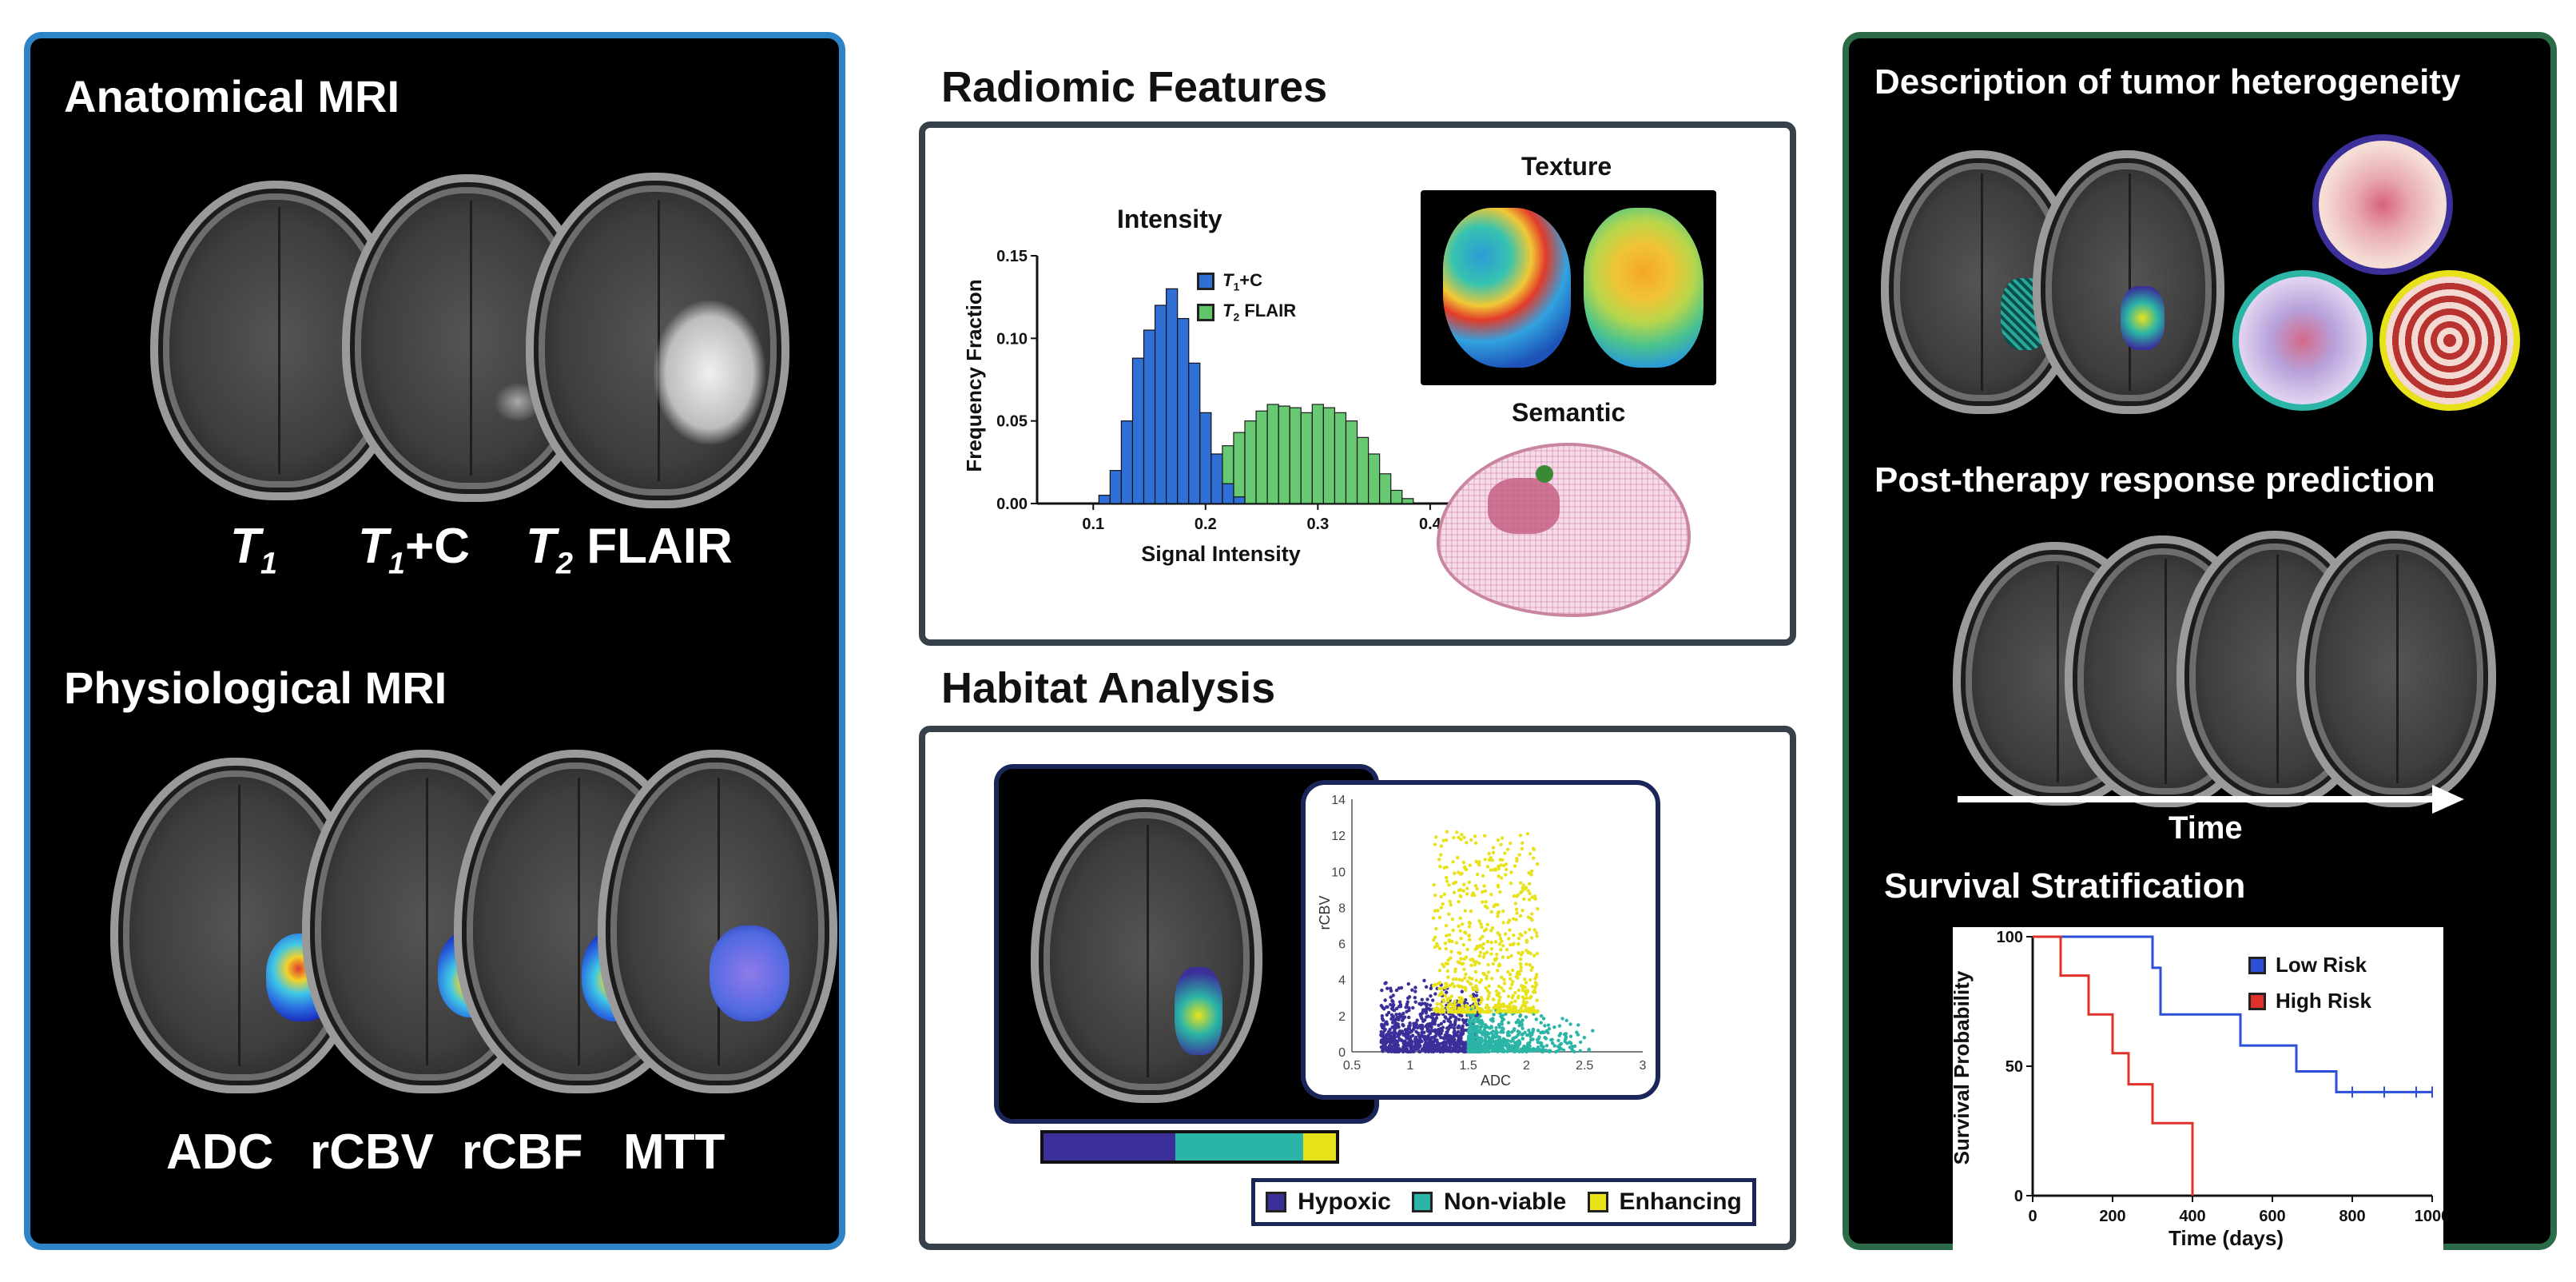 This screenshot has width=2576, height=1282. Describe the element at coordinates (1409, 1066) in the screenshot. I see `scatter-xtick-label: 1` at that location.